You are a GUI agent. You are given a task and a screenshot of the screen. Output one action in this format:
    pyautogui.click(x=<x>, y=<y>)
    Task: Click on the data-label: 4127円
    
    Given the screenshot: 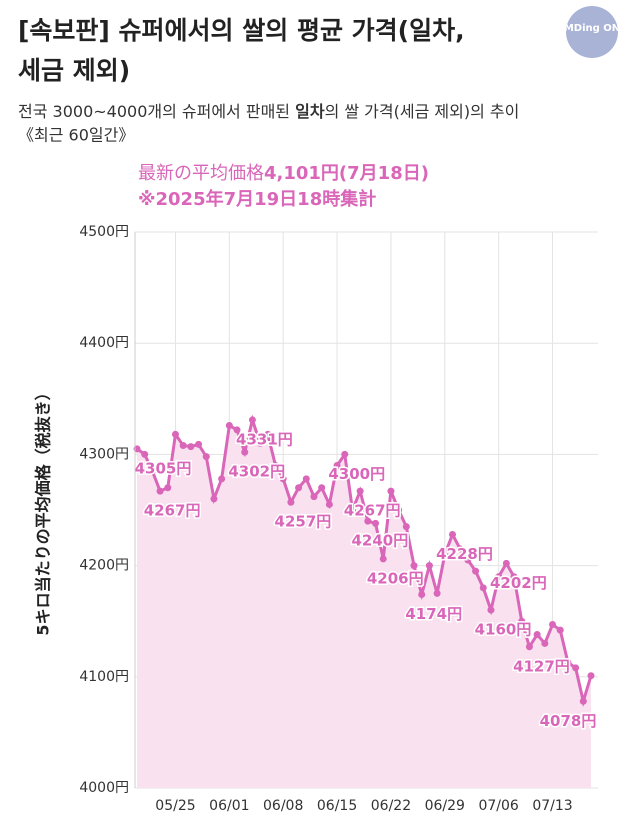 What is the action you would take?
    pyautogui.click(x=541, y=666)
    